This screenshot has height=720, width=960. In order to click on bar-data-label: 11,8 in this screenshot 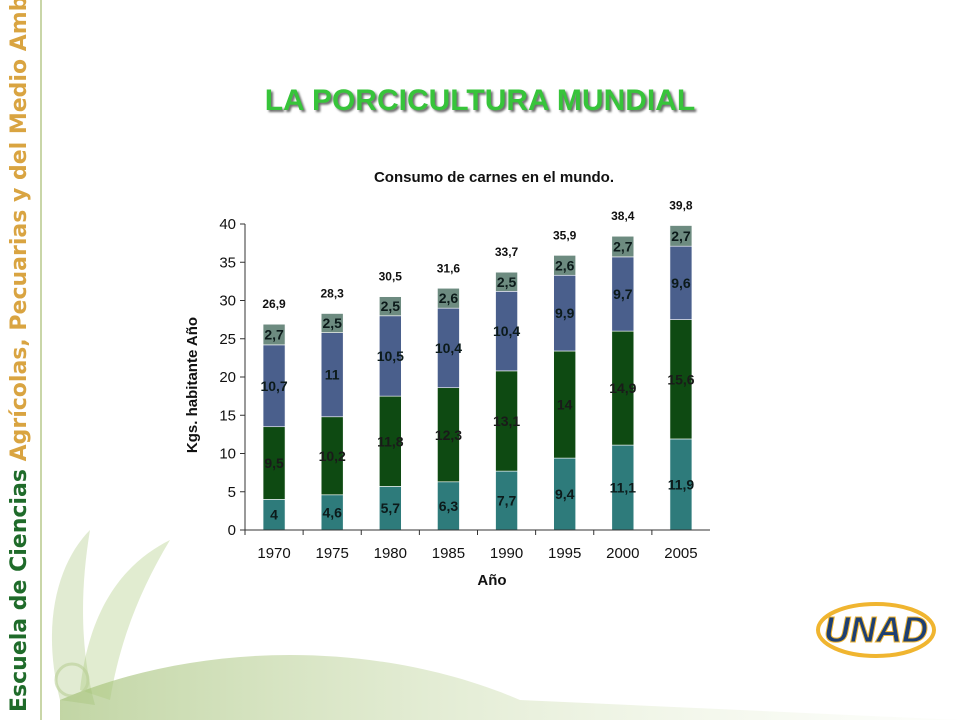, I will do `click(390, 441)`.